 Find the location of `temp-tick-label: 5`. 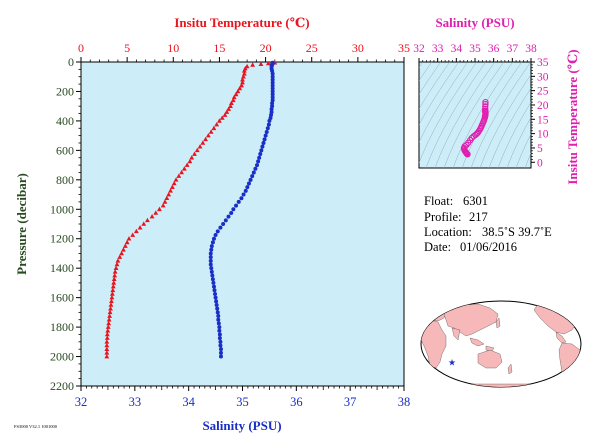

temp-tick-label: 5 is located at coordinates (127, 48).